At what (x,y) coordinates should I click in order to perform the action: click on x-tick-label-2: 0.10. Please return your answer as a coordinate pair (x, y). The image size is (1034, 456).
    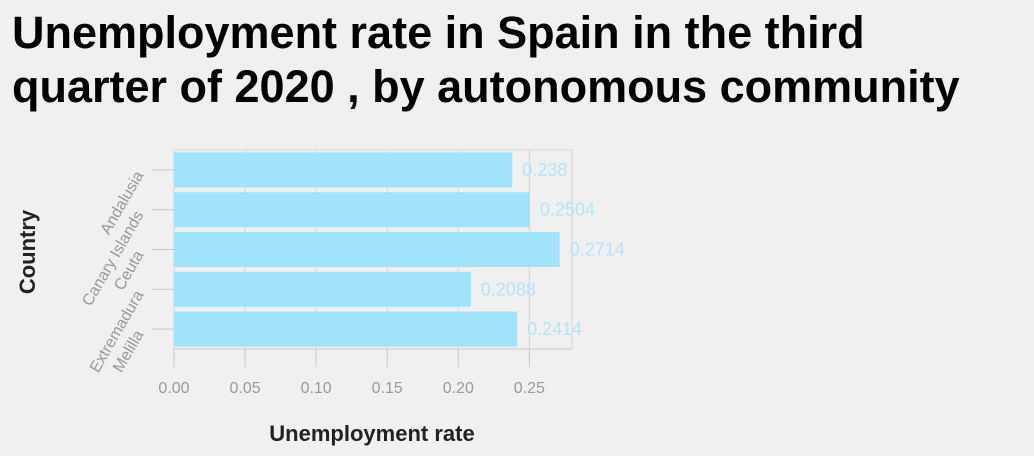
    Looking at the image, I should click on (316, 388).